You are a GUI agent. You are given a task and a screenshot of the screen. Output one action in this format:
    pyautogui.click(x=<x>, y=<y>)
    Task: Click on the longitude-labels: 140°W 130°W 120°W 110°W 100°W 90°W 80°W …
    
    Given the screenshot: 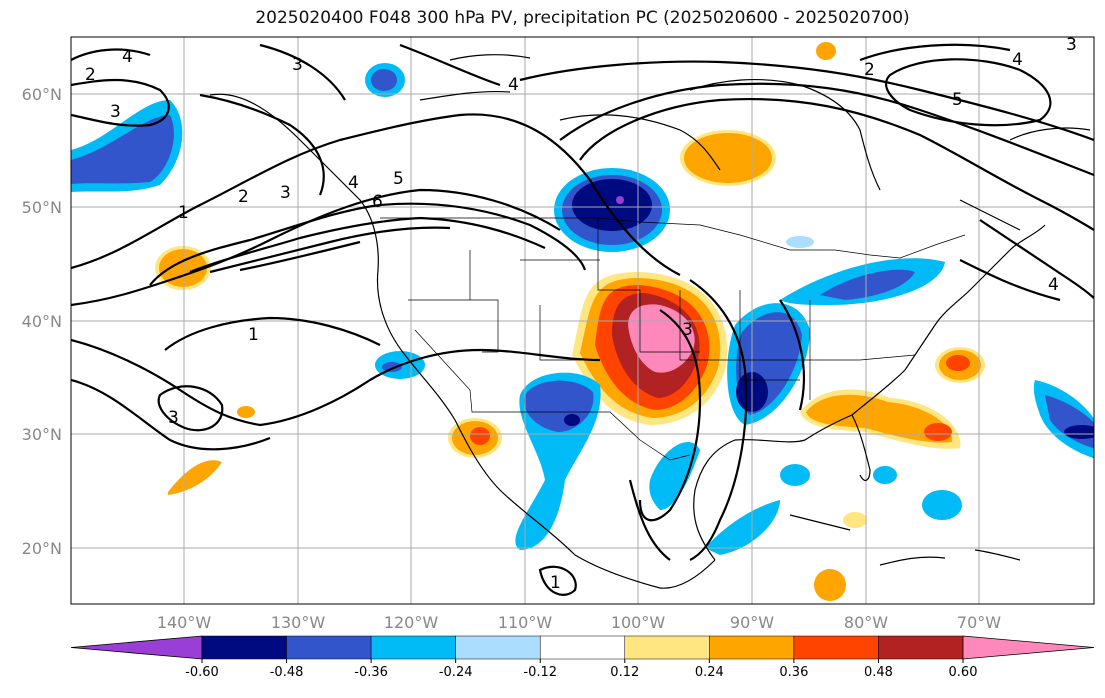 What is the action you would take?
    pyautogui.click(x=579, y=622)
    